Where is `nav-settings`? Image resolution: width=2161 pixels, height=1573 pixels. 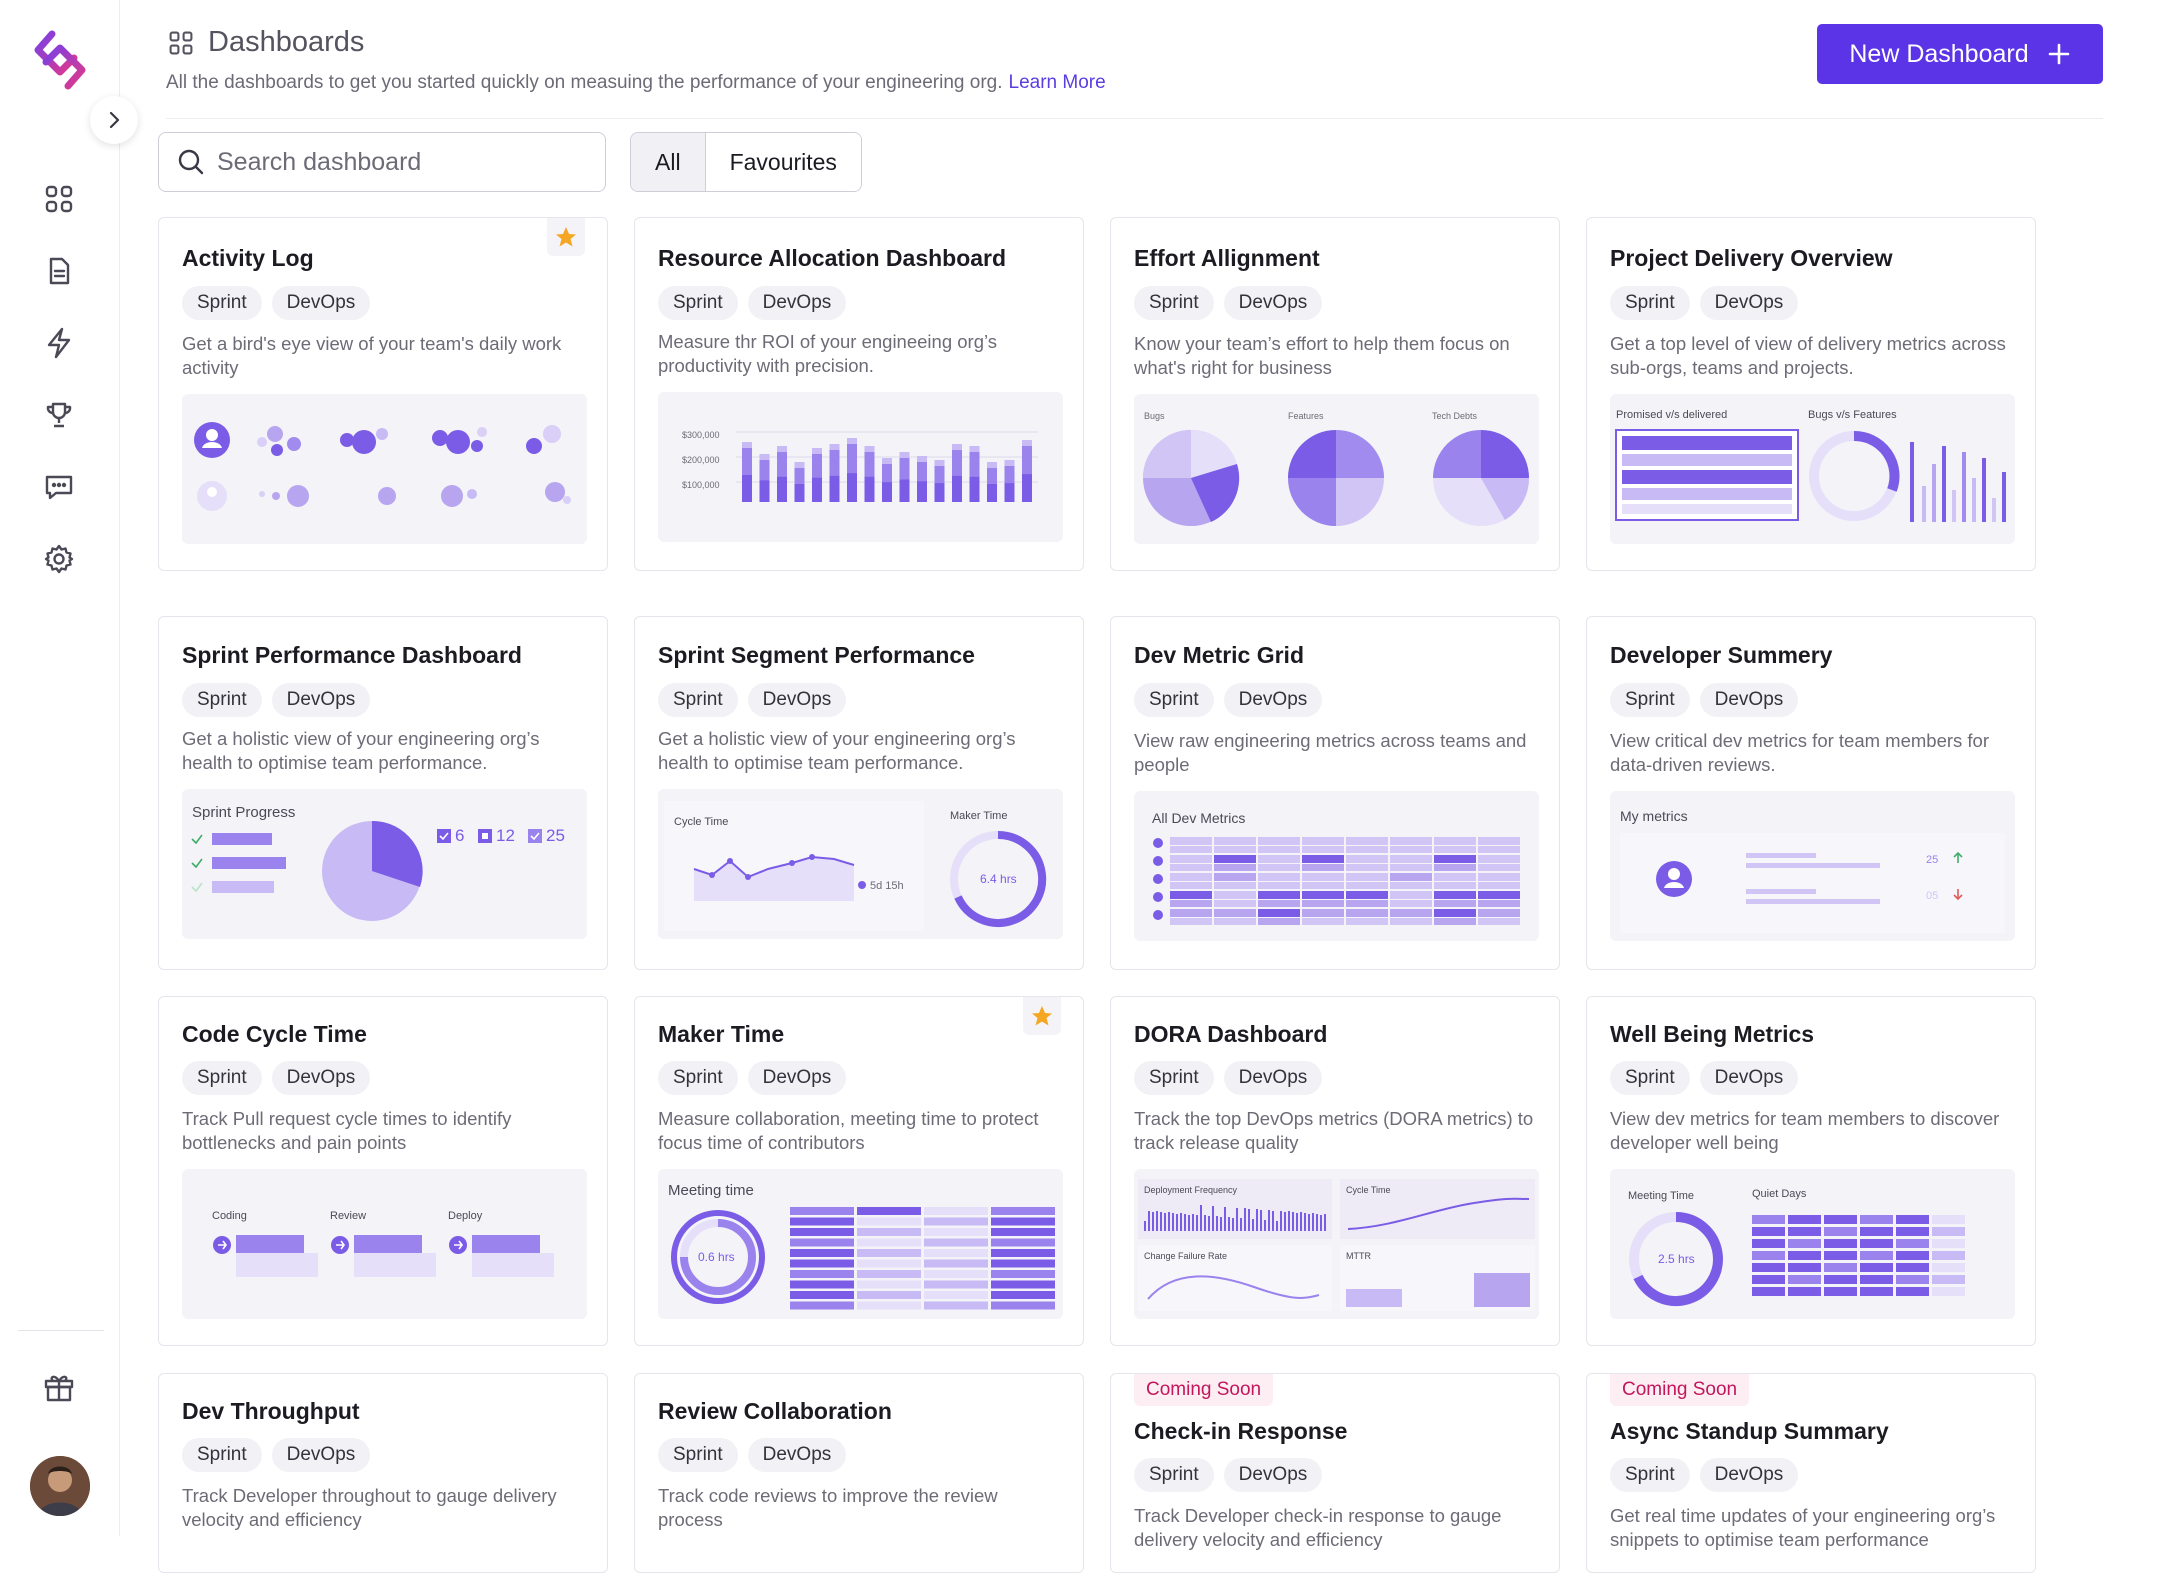
nav-settings is located at coordinates (59, 559).